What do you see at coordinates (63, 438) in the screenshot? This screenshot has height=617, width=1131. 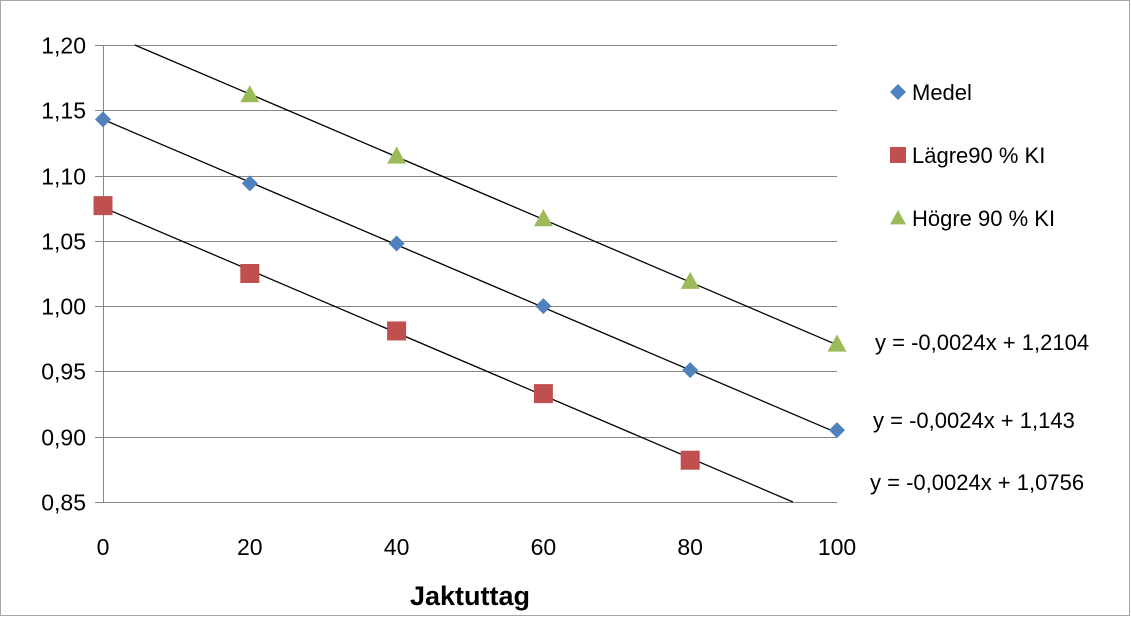 I see `y-tick-label: 0,90` at bounding box center [63, 438].